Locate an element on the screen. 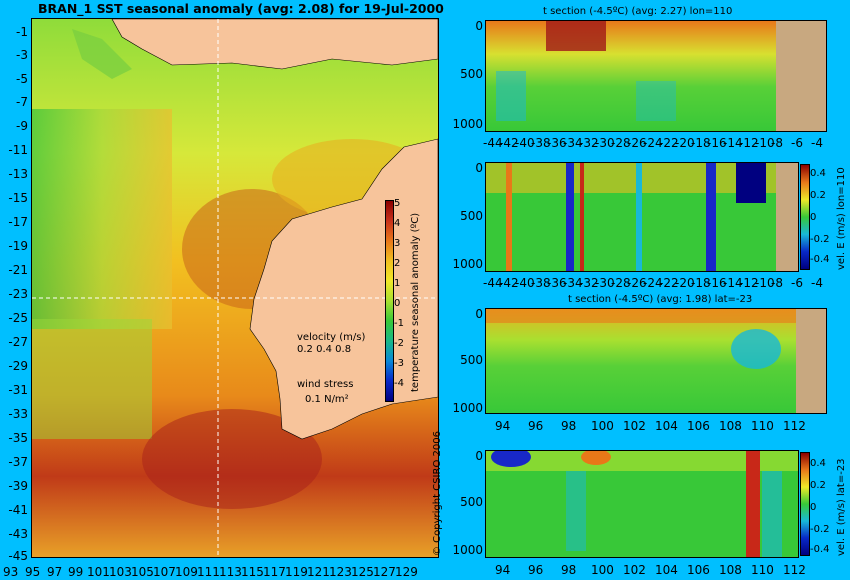  lon-label: 97 is located at coordinates (55, 572).